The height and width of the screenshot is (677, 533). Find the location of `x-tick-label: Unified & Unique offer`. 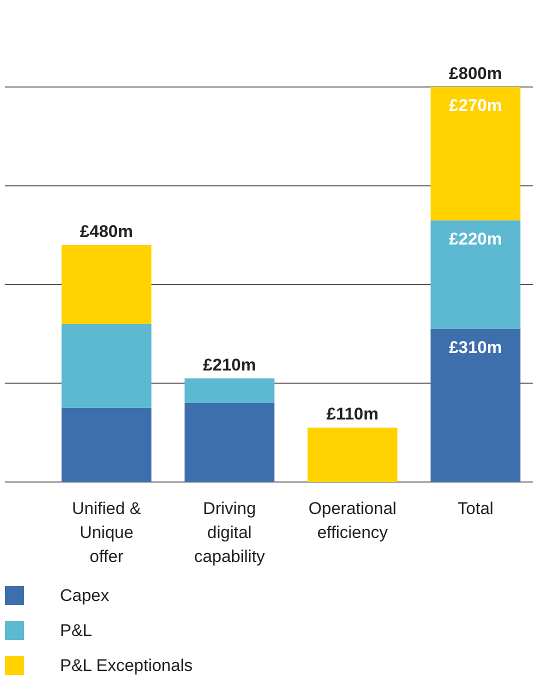

x-tick-label: Unified & Unique offer is located at coordinates (107, 532).